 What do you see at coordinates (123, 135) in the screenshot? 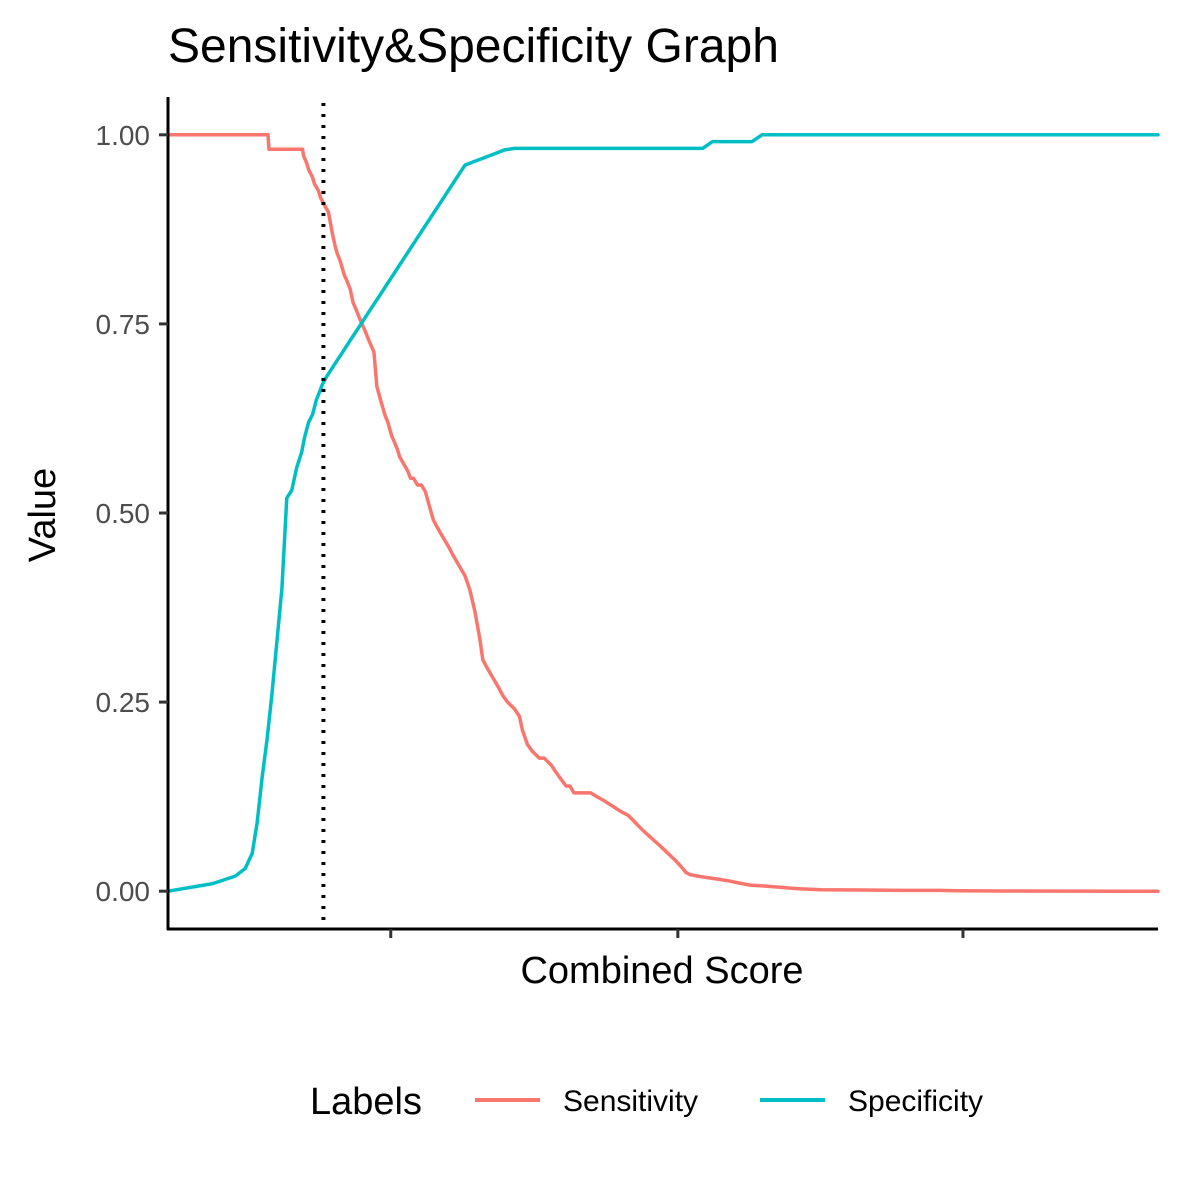
I see `y-tick-label: 1.00` at bounding box center [123, 135].